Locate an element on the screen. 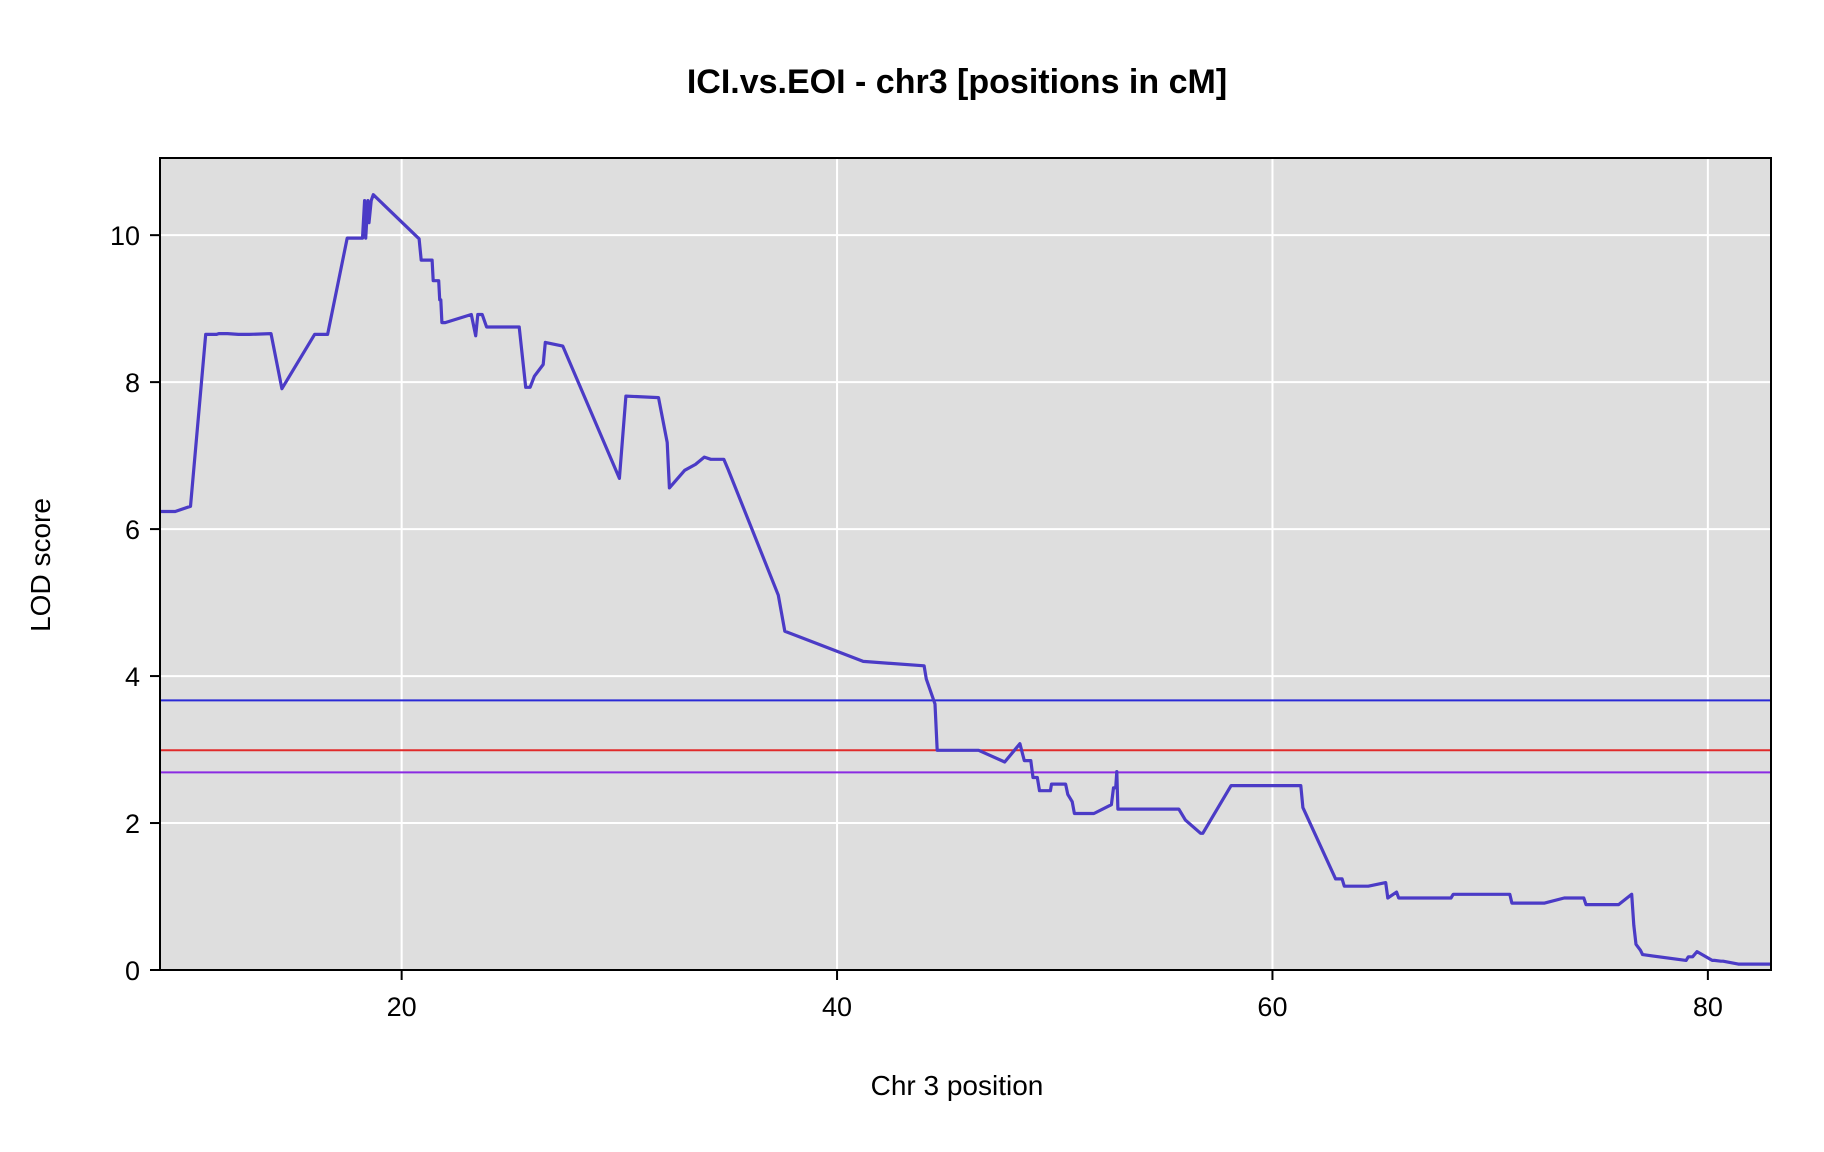  chart-title: ICI.vs.EOI - chr3 [positions in cM] is located at coordinates (957, 82).